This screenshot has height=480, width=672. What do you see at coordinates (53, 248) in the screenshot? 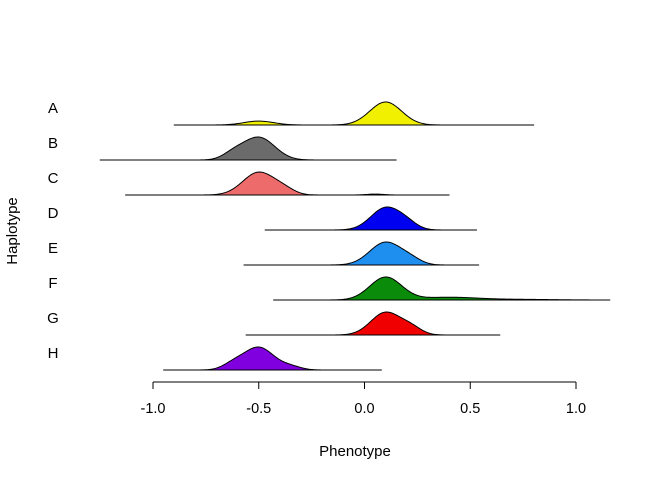
I see `category-label-e: E` at bounding box center [53, 248].